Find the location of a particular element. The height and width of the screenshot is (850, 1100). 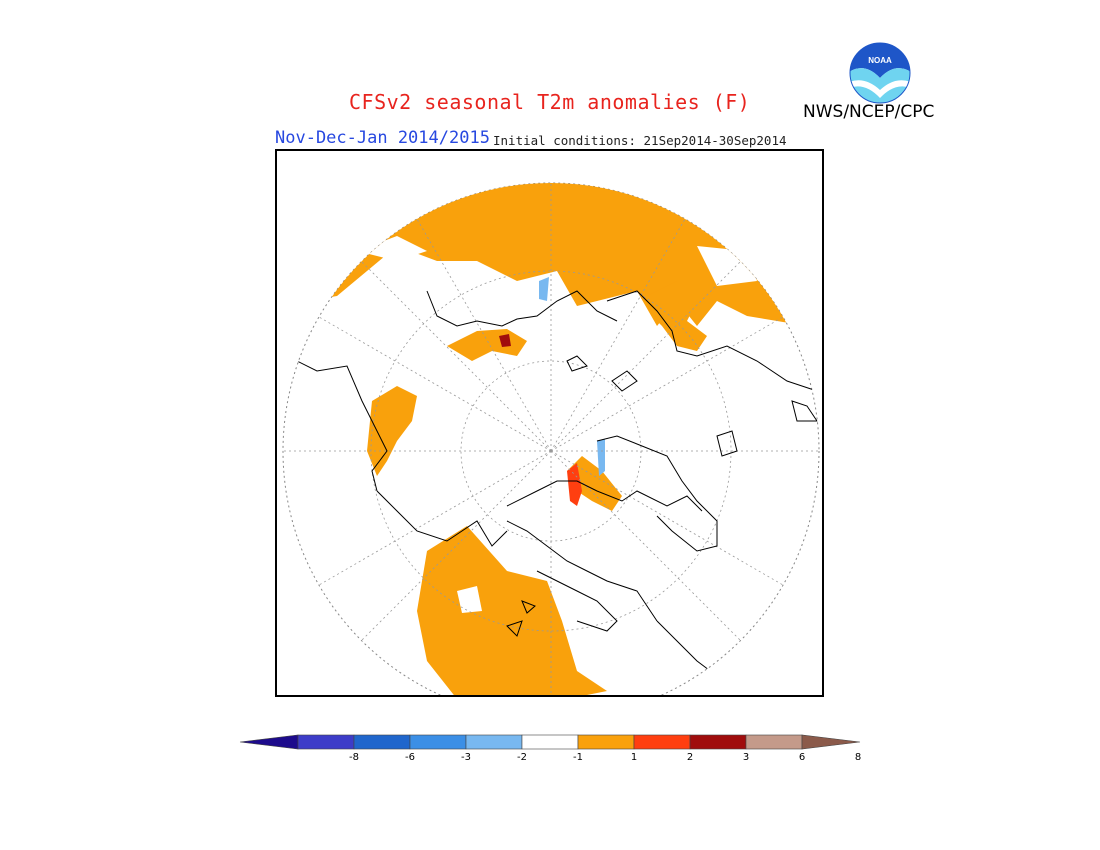

colorbar is located at coordinates (550, 742).